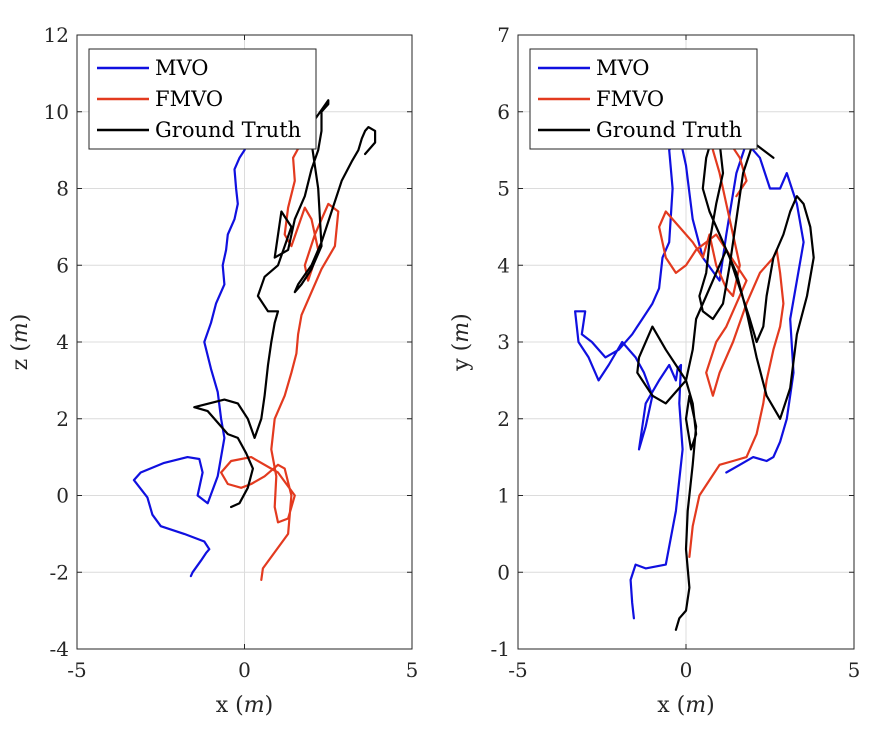  What do you see at coordinates (59, 572) in the screenshot?
I see `y-tick-label: -2` at bounding box center [59, 572].